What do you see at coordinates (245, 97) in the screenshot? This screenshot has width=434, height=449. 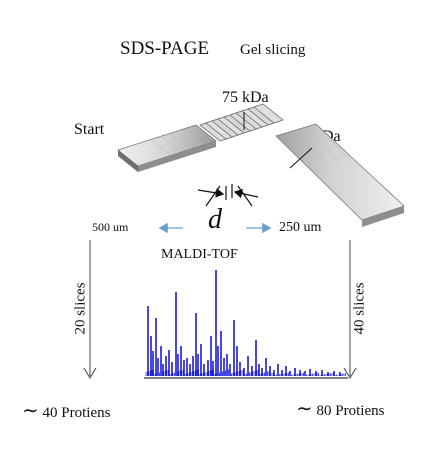 I see `marker-75-kda-label: 75 kDa` at bounding box center [245, 97].